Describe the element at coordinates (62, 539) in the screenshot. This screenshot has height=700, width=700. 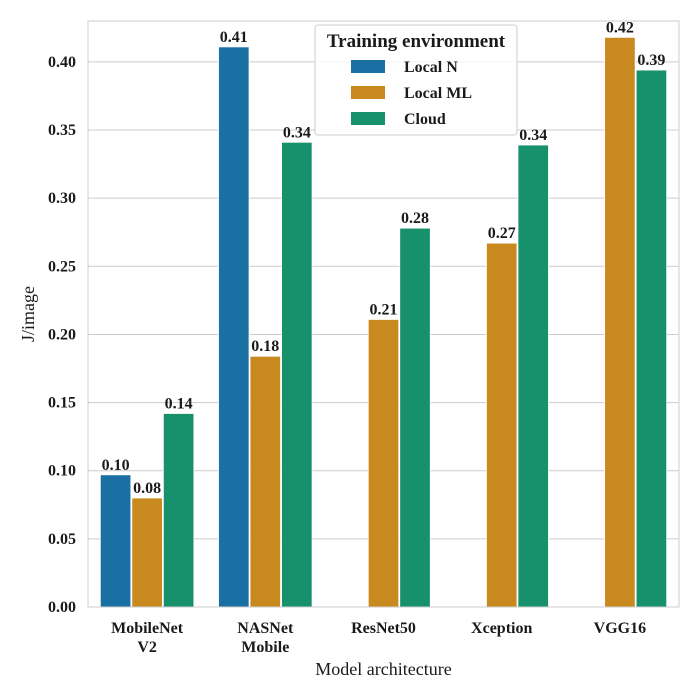
I see `y-tick-label: 0.05` at that location.